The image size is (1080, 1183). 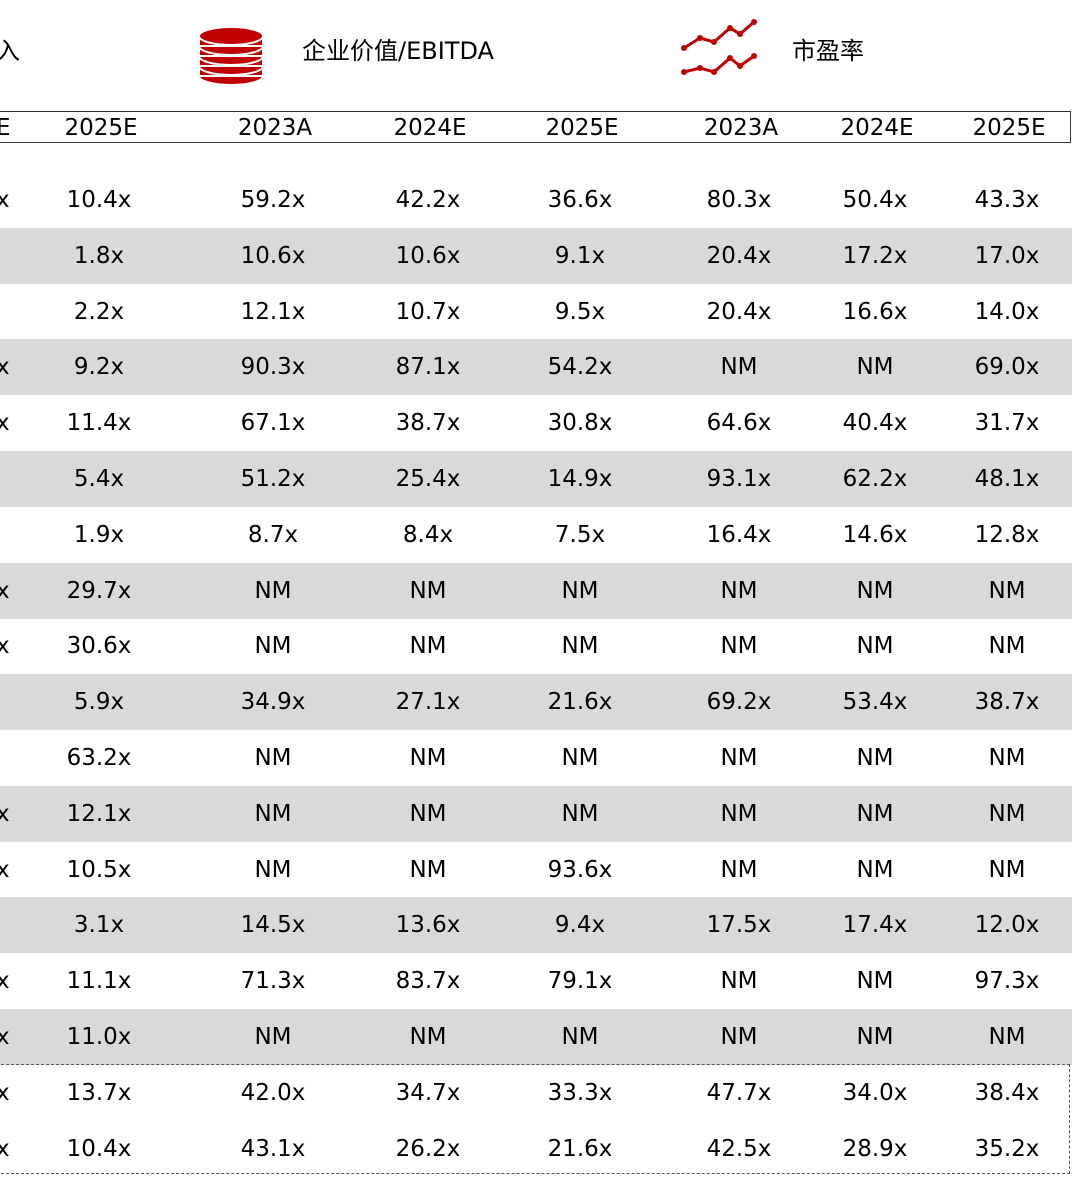 What do you see at coordinates (10, 51) in the screenshot?
I see `legend-label-revenue: 入` at bounding box center [10, 51].